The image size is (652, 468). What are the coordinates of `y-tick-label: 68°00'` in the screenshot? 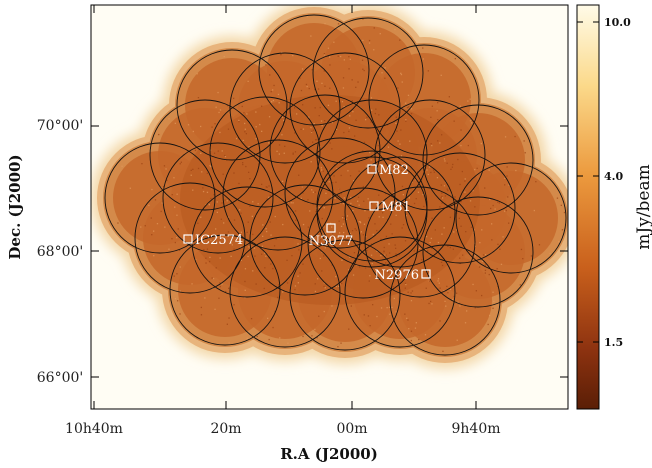 It's located at (60, 252).